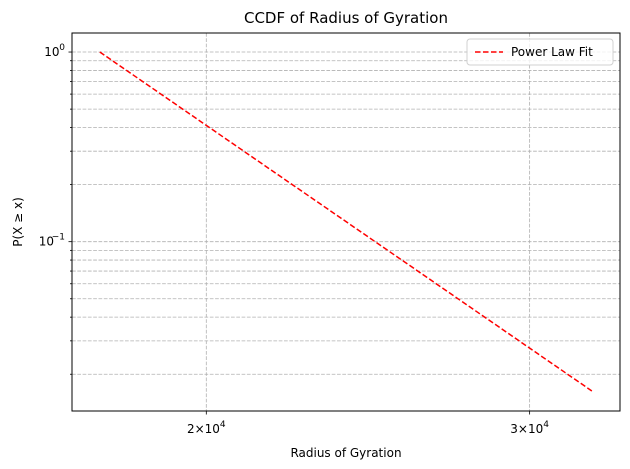  I want to click on legend-box, so click(540, 52).